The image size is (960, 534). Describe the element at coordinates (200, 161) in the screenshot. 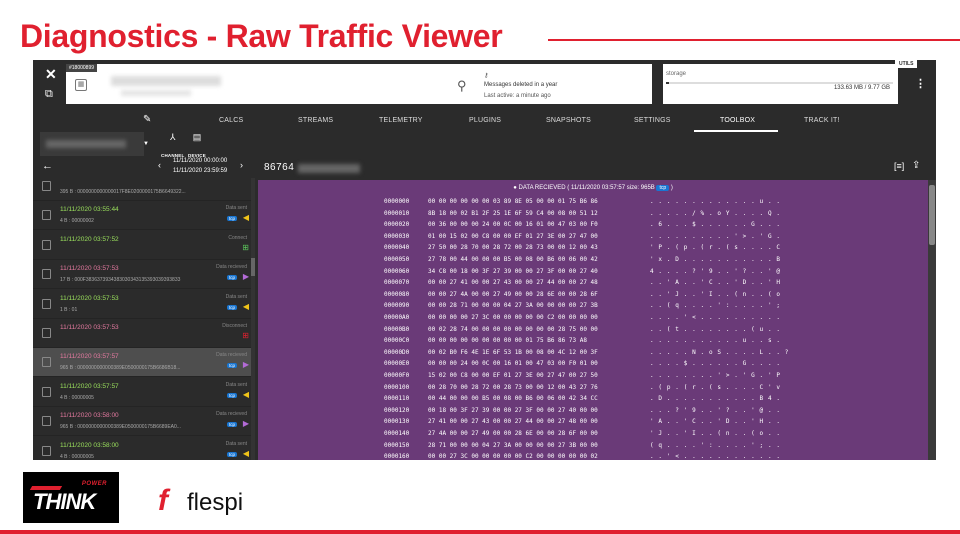

I see `date-from: 11/11/2020 00:00:00` at that location.